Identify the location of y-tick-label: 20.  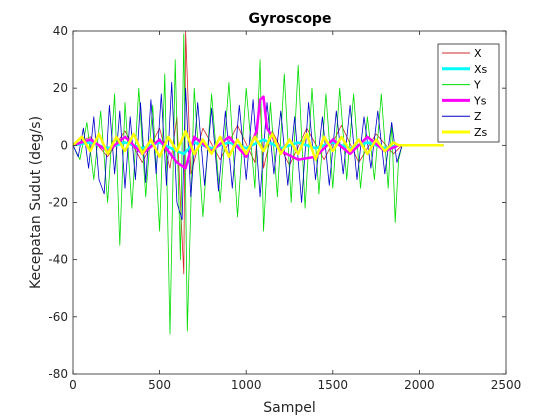
(60, 88).